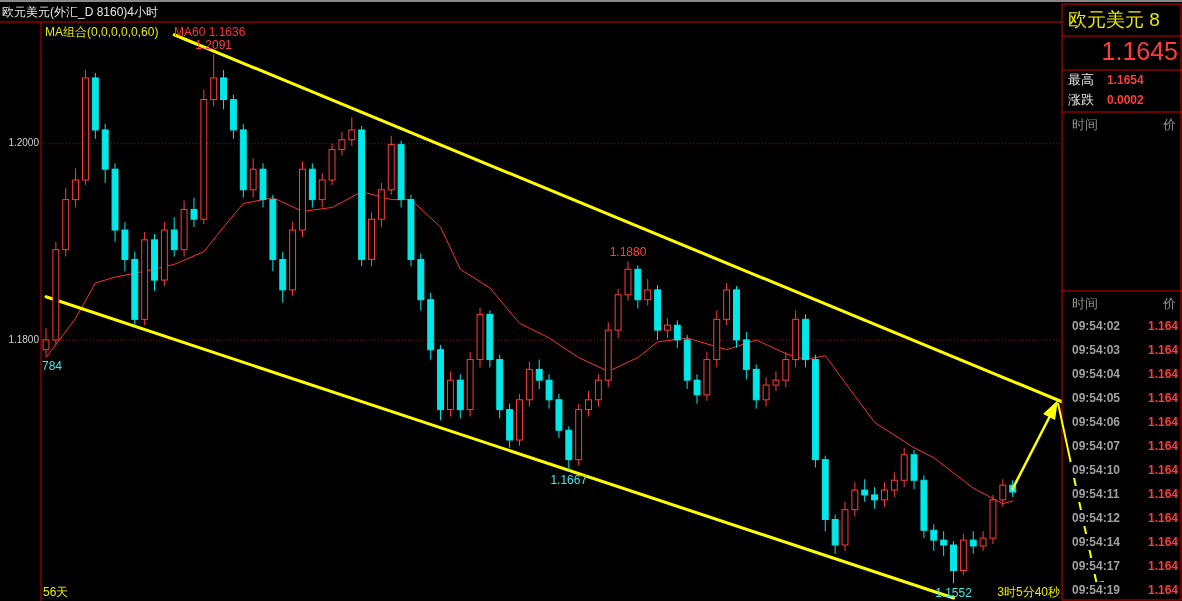  I want to click on text: 09:54:02, so click(1096, 326).